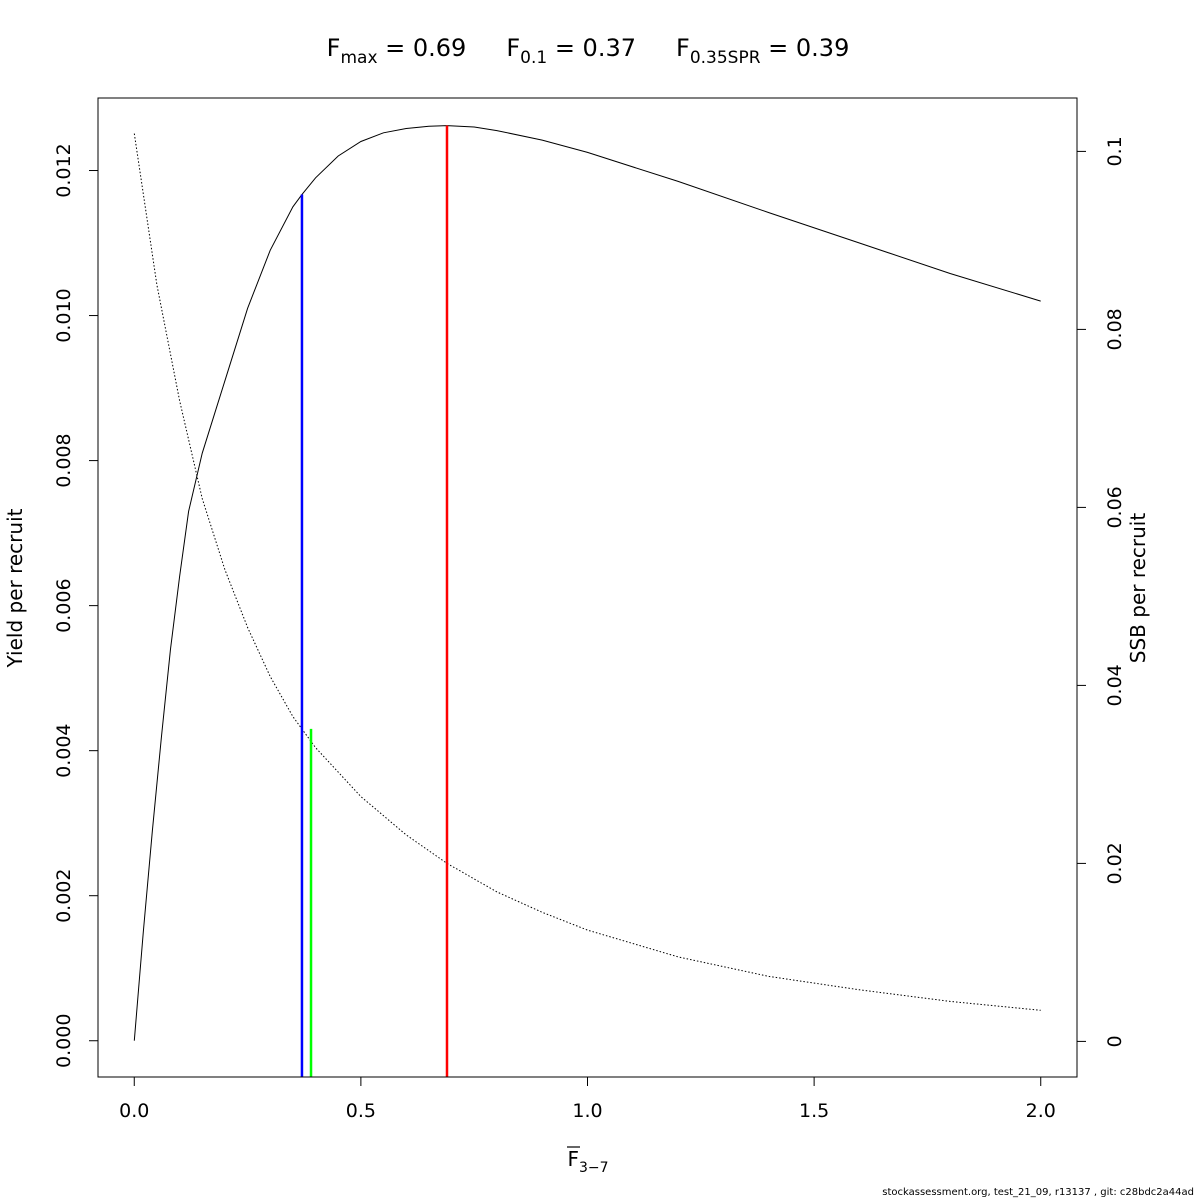  What do you see at coordinates (594, 1168) in the screenshot?
I see `x-axis-title-subscript: 3−7` at bounding box center [594, 1168].